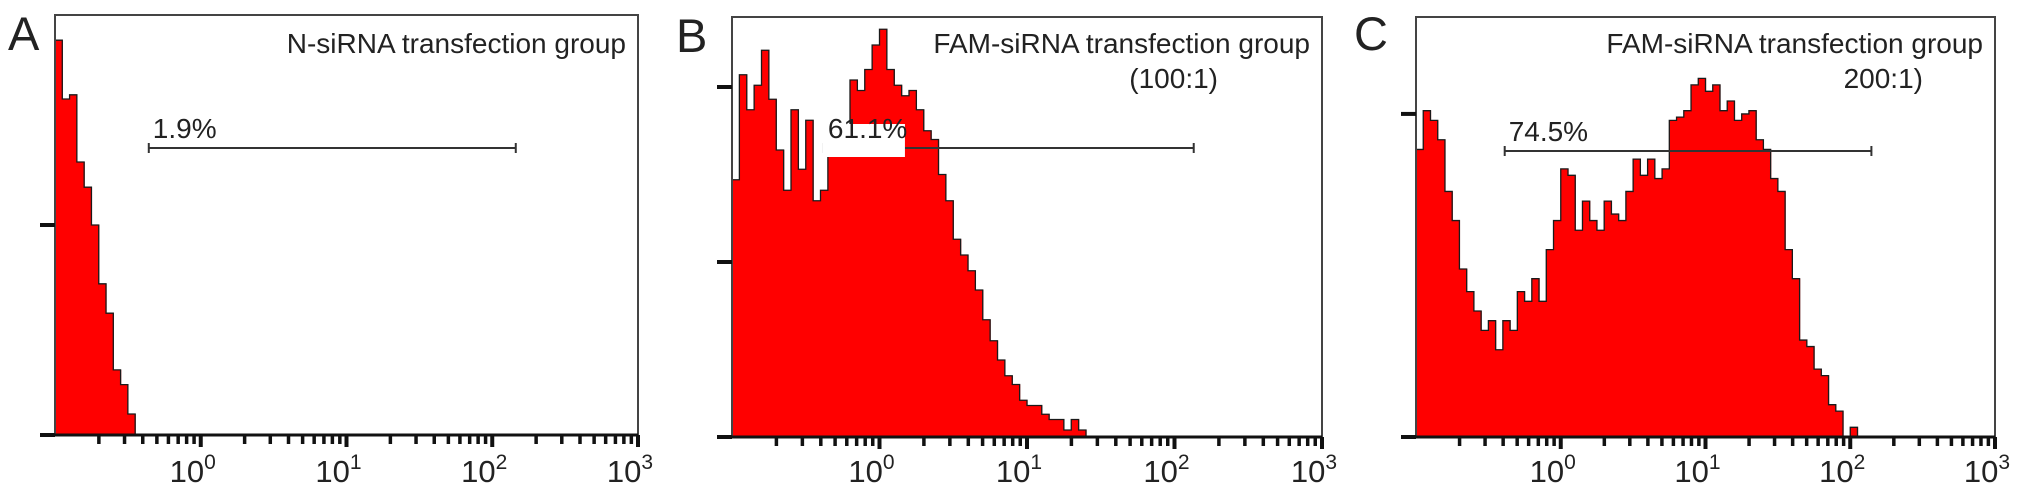 The height and width of the screenshot is (496, 2031). Describe the element at coordinates (1883, 78) in the screenshot. I see `panel-title-line: 200:1)` at that location.